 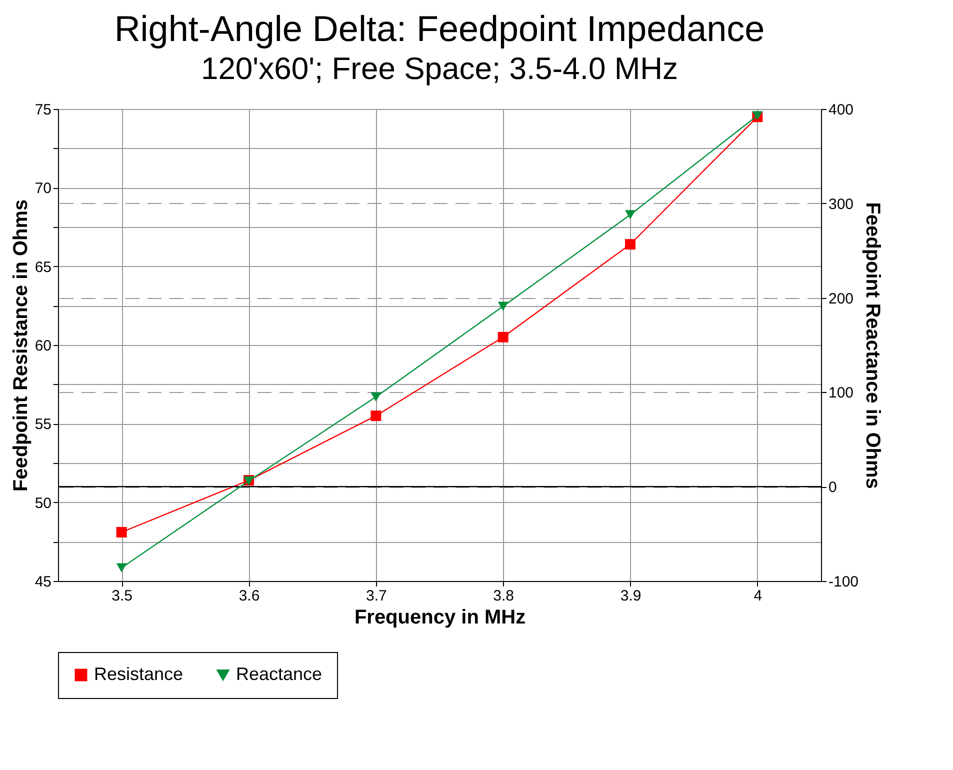 I want to click on x-tick-label: 4, so click(x=758, y=596).